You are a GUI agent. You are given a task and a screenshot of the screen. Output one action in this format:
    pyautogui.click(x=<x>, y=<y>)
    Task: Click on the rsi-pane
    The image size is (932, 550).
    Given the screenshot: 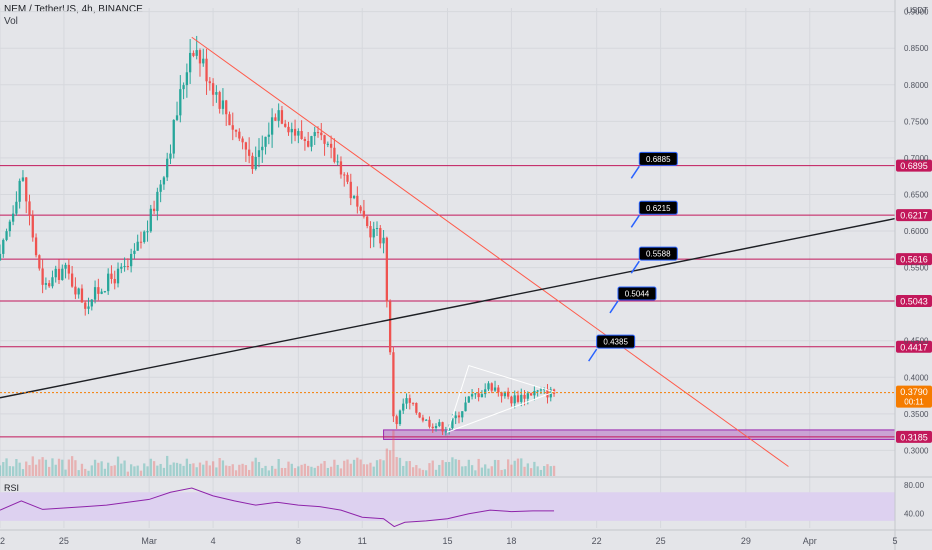 What is the action you would take?
    pyautogui.click(x=466, y=502)
    